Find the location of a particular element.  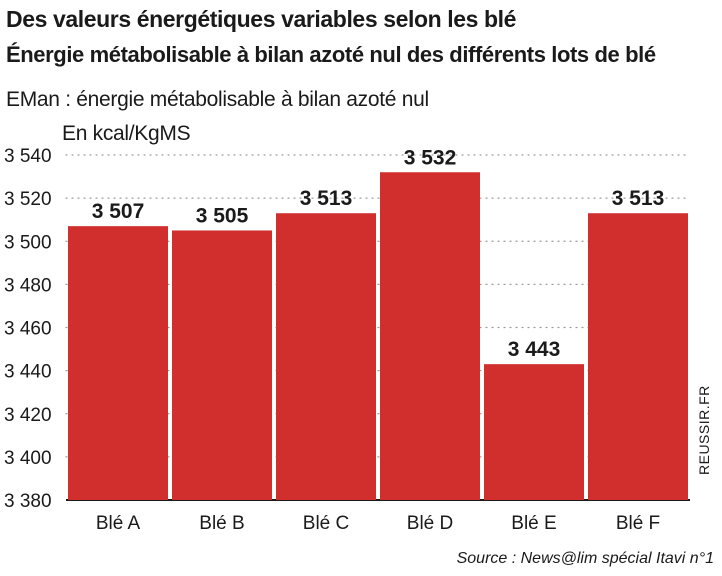

y-tick-label: 3 520 is located at coordinates (28, 199).